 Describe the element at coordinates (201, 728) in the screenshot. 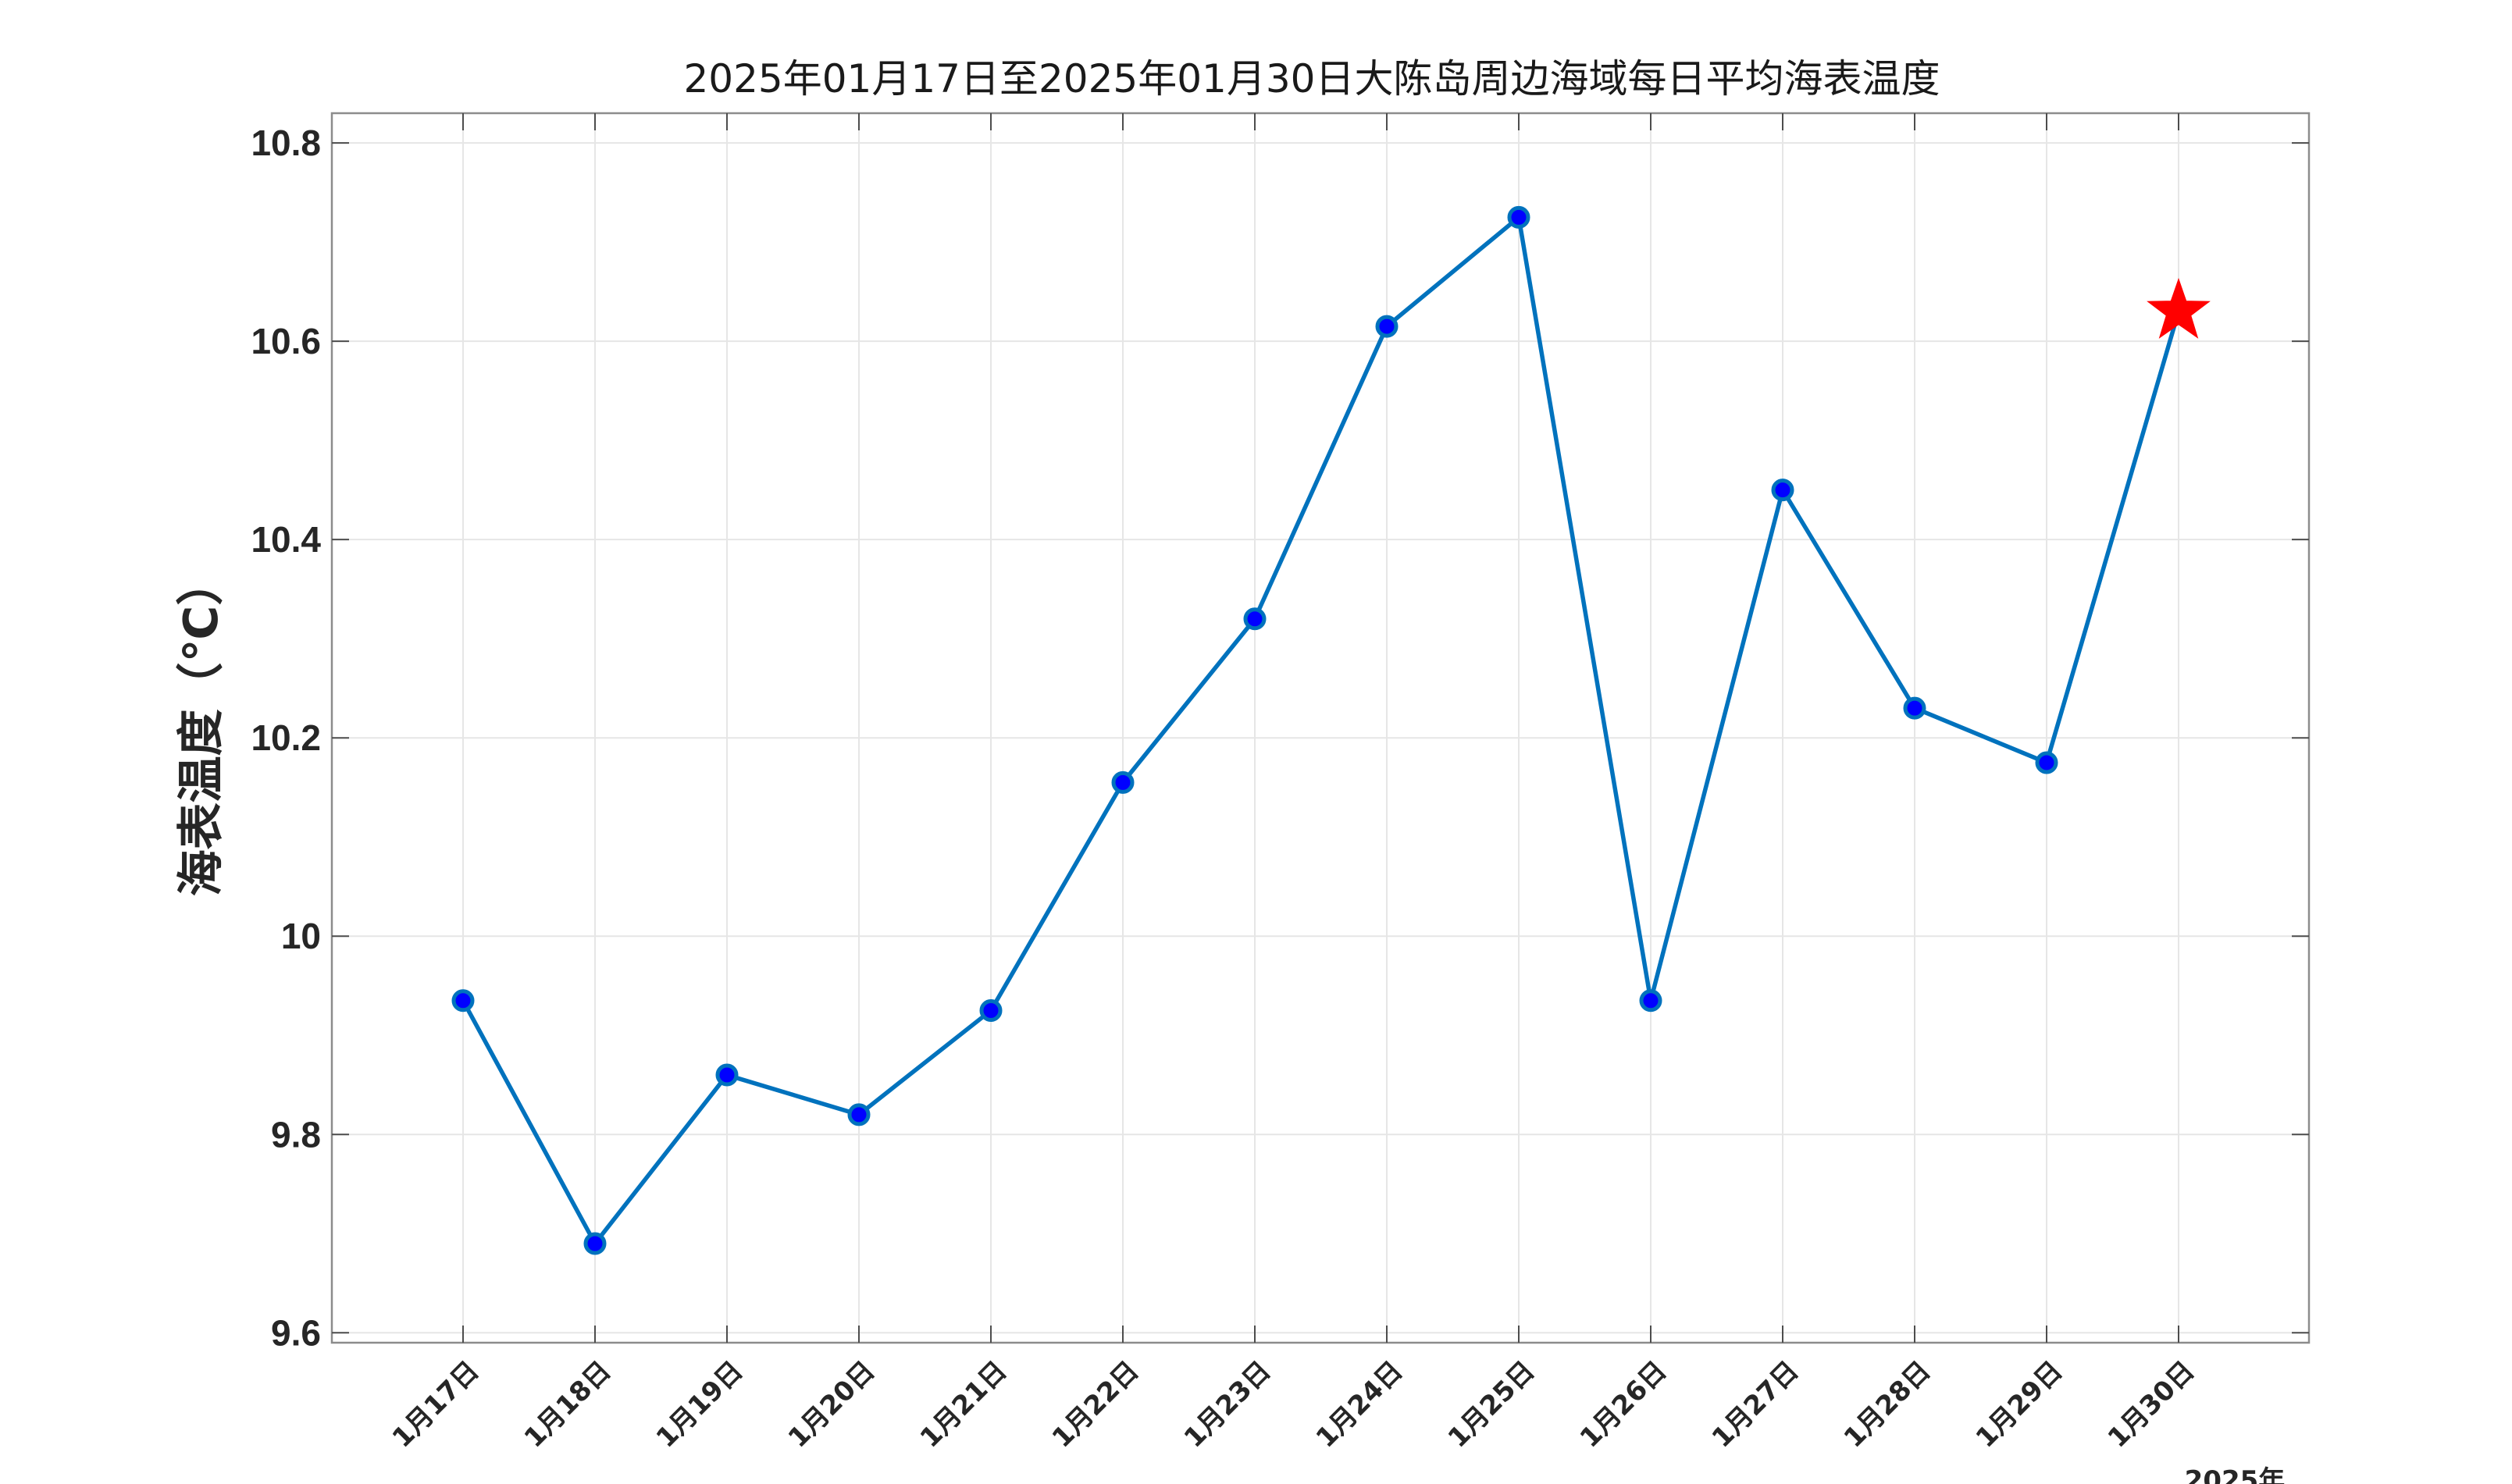

I see `y-axis-label: 海表温度（℃）` at that location.